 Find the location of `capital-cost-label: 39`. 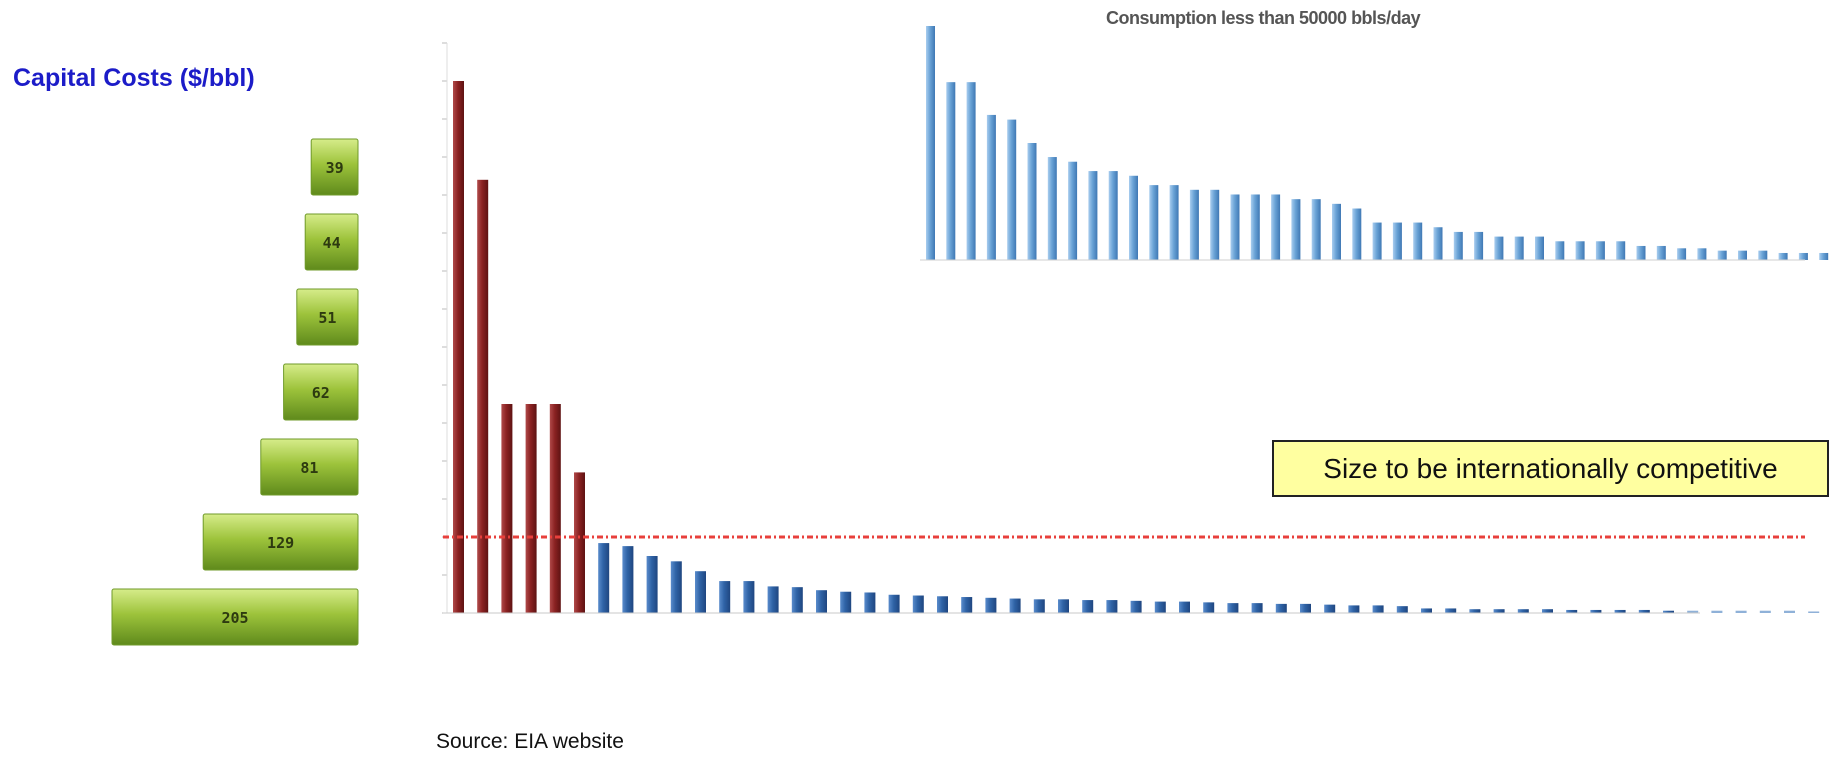

capital-cost-label: 39 is located at coordinates (335, 168).